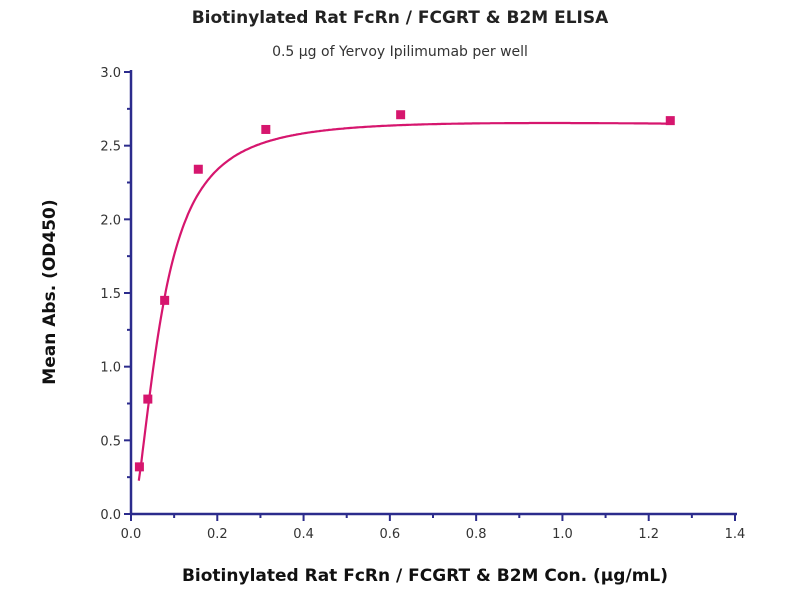 Image resolution: width=800 pixels, height=600 pixels. Describe the element at coordinates (217, 534) in the screenshot. I see `x-tick-label: 0.2` at that location.